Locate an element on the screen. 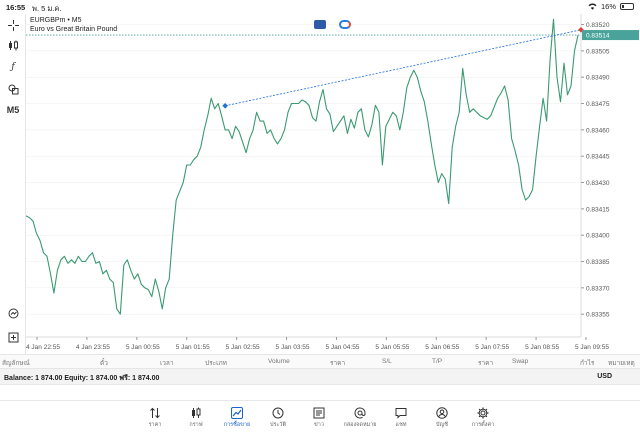  y-tick-label: 0.83475 is located at coordinates (598, 104).